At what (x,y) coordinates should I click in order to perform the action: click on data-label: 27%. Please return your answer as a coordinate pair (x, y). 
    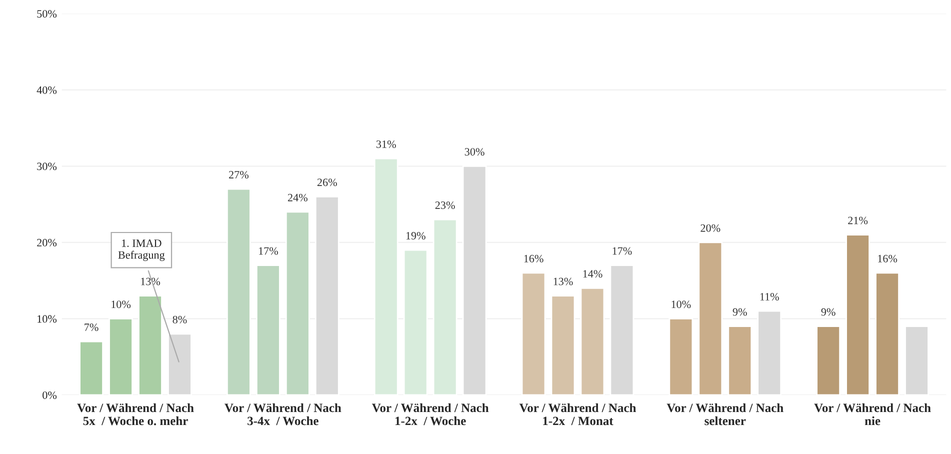
    Looking at the image, I should click on (239, 174).